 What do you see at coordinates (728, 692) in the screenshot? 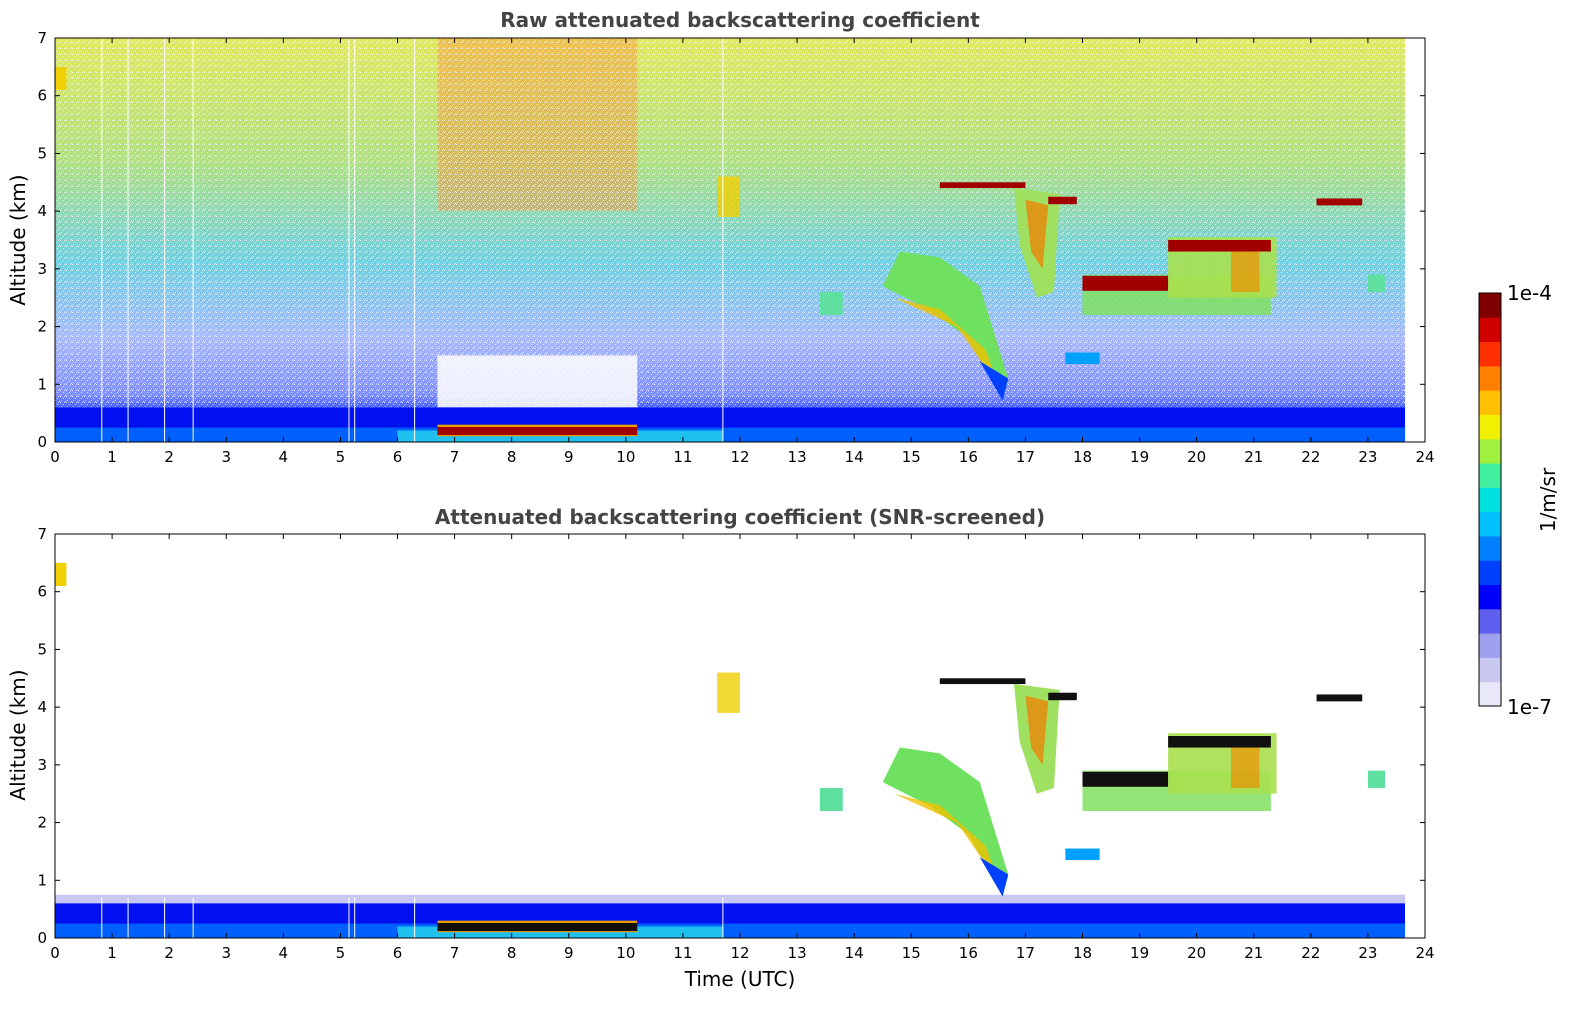
I see `patch-12h-4km` at bounding box center [728, 692].